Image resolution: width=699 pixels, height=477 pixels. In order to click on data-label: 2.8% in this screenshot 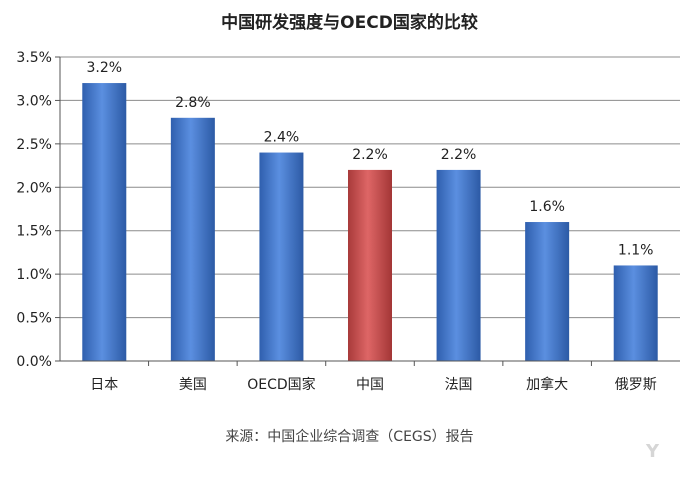, I will do `click(193, 103)`.